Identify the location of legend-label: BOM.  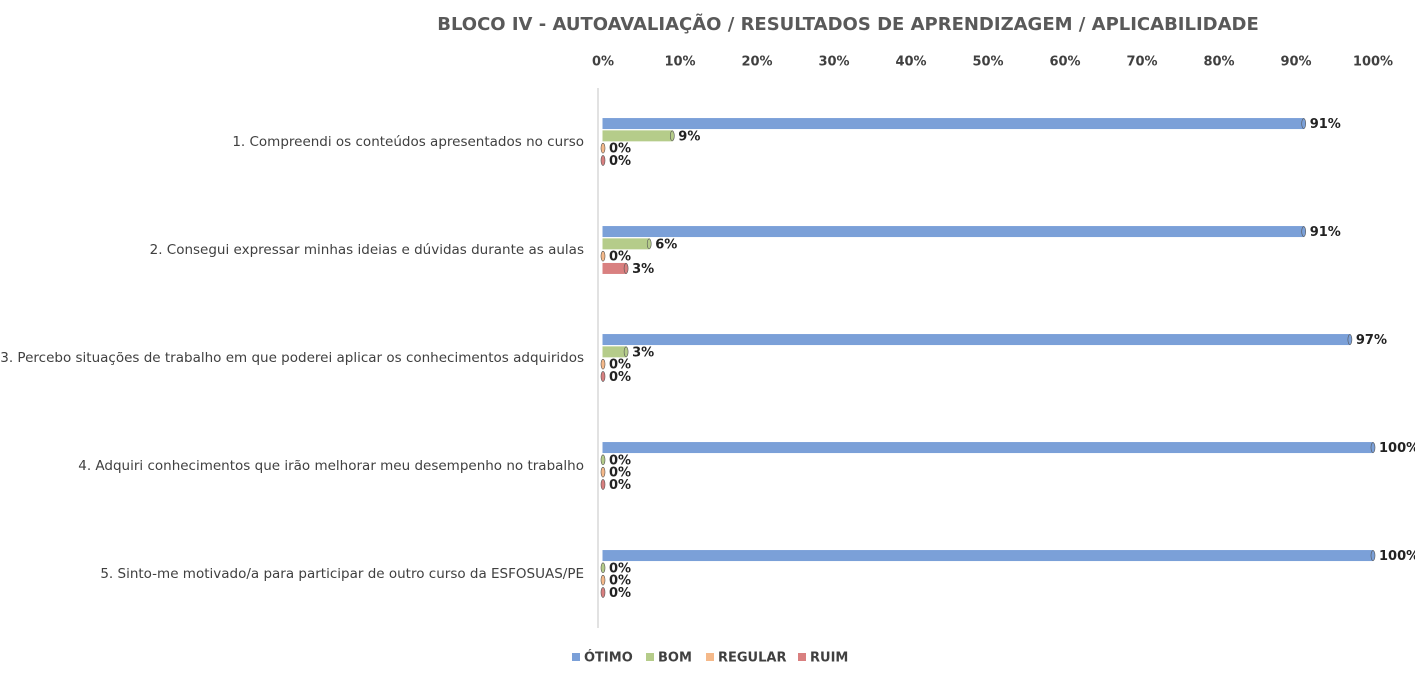
(675, 658).